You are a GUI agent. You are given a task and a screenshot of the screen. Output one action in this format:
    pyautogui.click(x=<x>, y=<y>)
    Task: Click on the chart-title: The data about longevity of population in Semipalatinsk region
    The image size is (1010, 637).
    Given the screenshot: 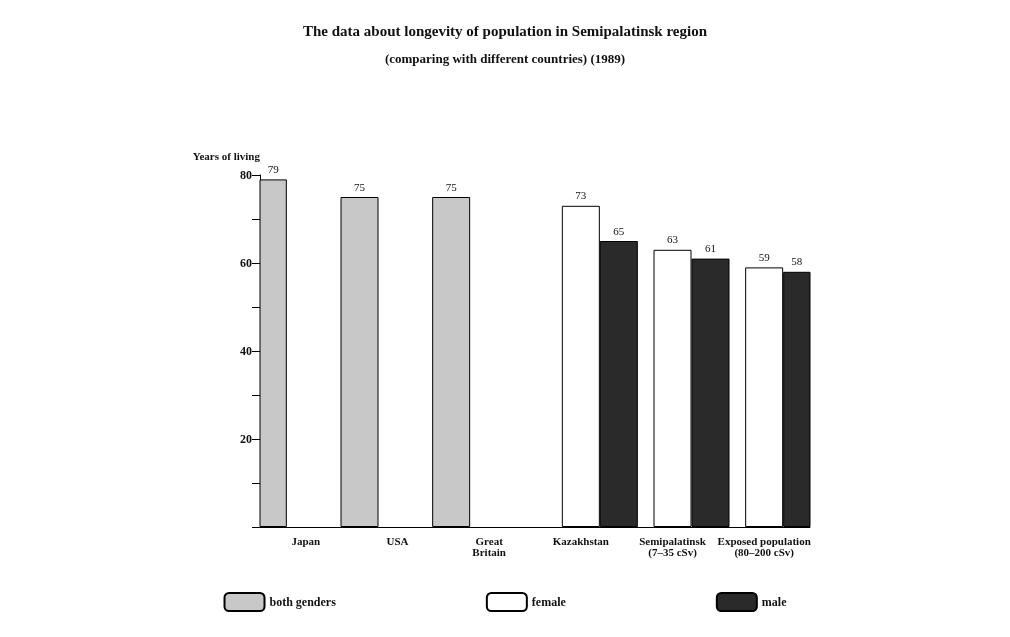 What is the action you would take?
    pyautogui.click(x=505, y=30)
    